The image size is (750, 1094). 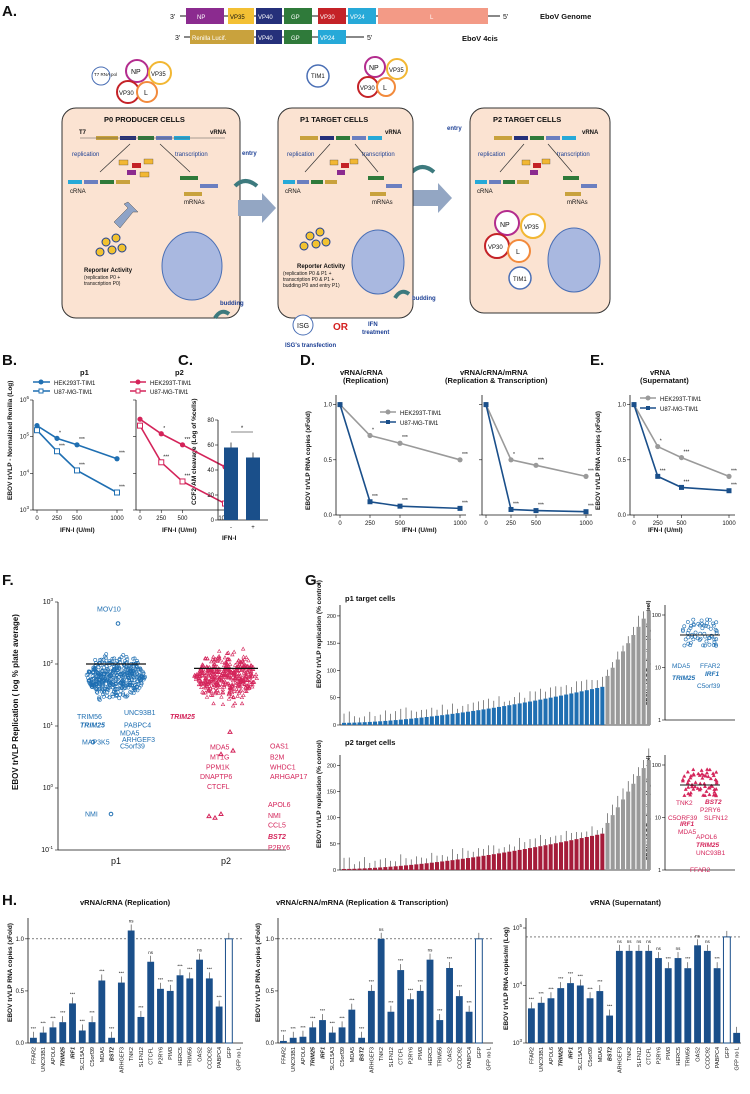 I want to click on h-bar-OAS2, so click(x=199, y=1001).